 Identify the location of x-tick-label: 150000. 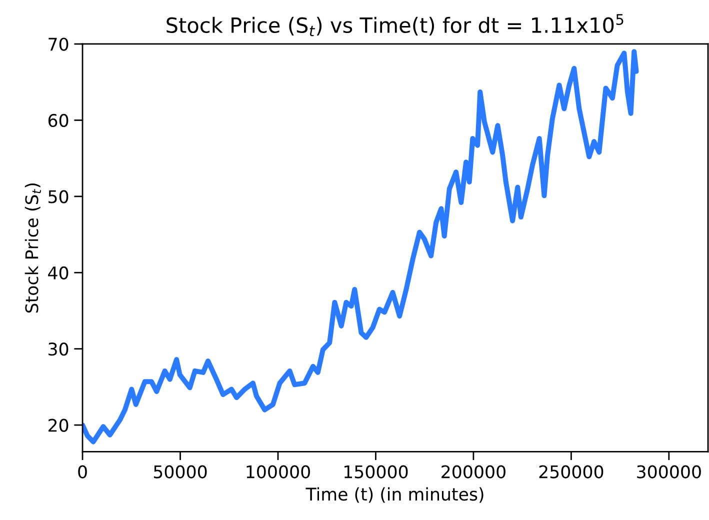
(376, 471).